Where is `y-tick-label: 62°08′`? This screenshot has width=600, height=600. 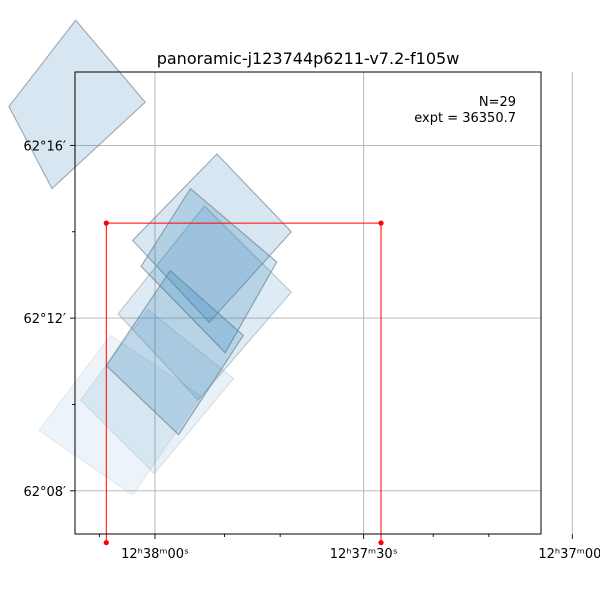
y-tick-label: 62°08′ is located at coordinates (44, 492).